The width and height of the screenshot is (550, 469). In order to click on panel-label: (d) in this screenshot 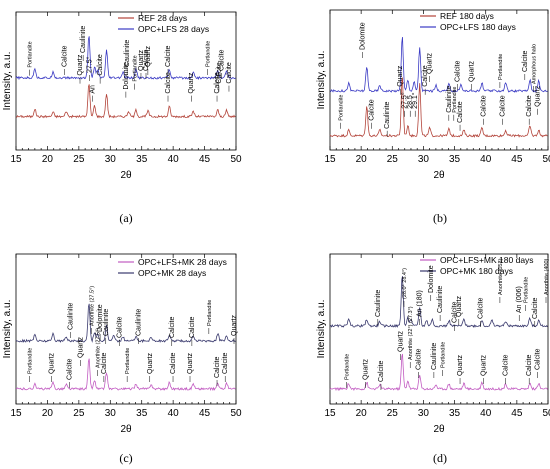, I will do `click(440, 458)`.